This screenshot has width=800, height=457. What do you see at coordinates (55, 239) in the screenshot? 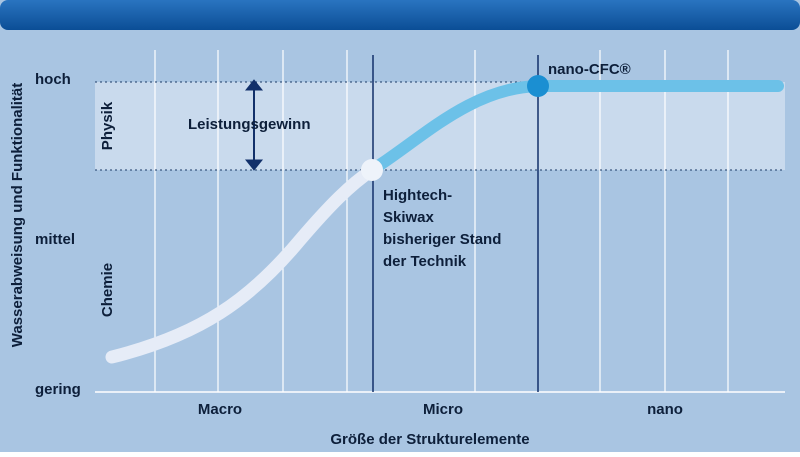
I see `y-label: mittel` at bounding box center [55, 239].